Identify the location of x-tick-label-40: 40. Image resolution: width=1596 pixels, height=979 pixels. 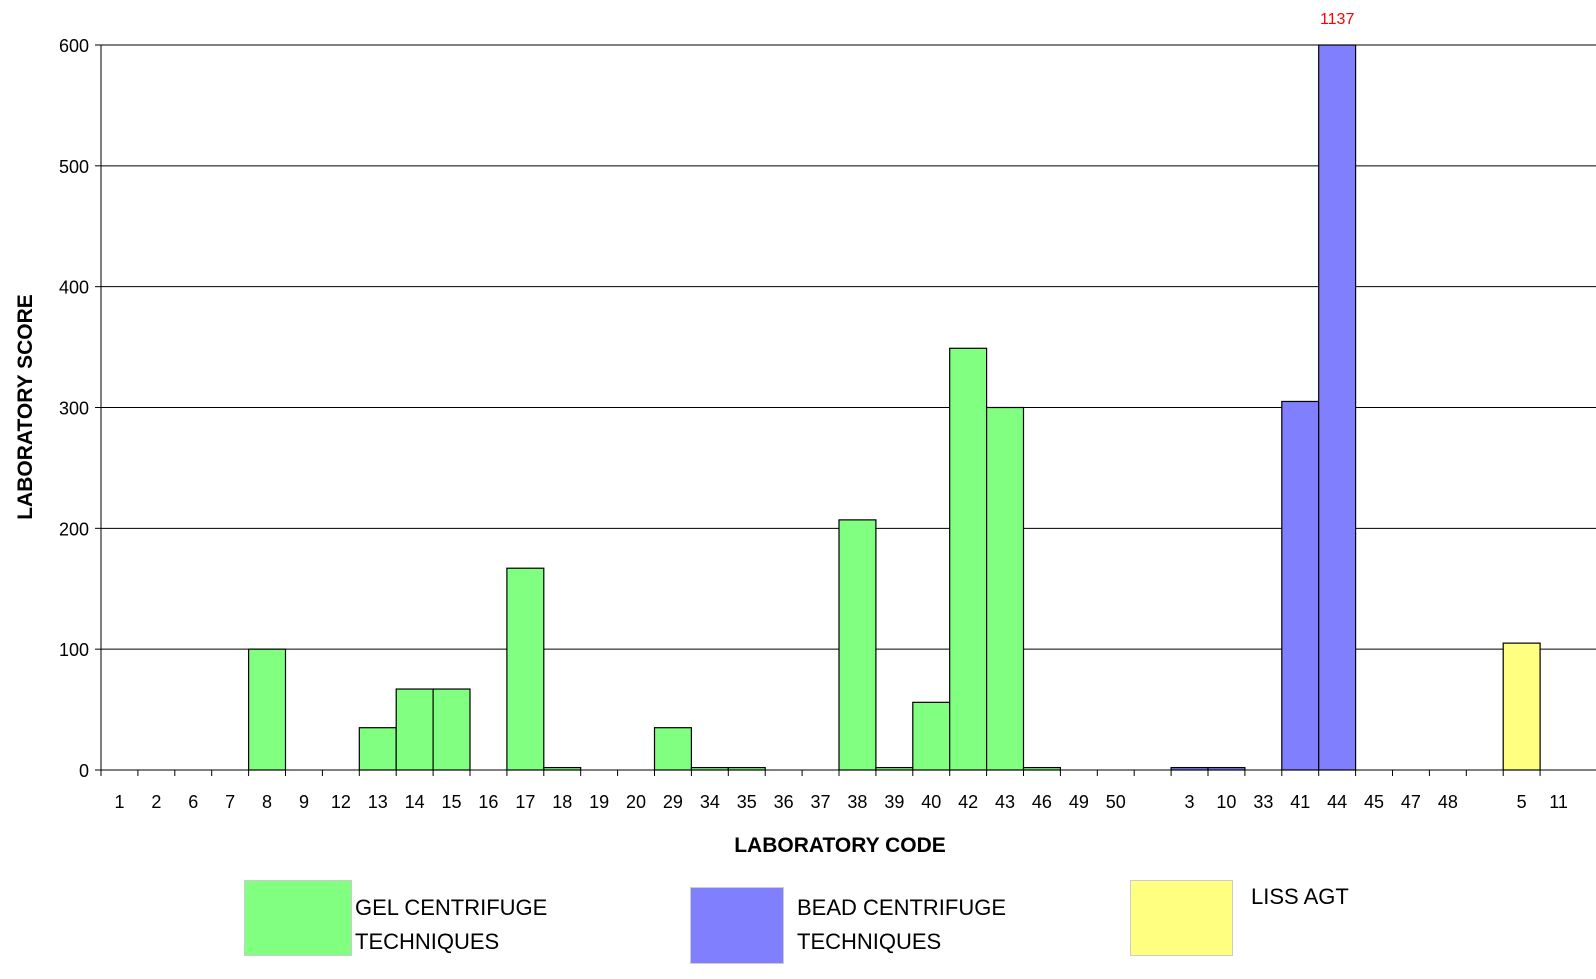
(931, 802).